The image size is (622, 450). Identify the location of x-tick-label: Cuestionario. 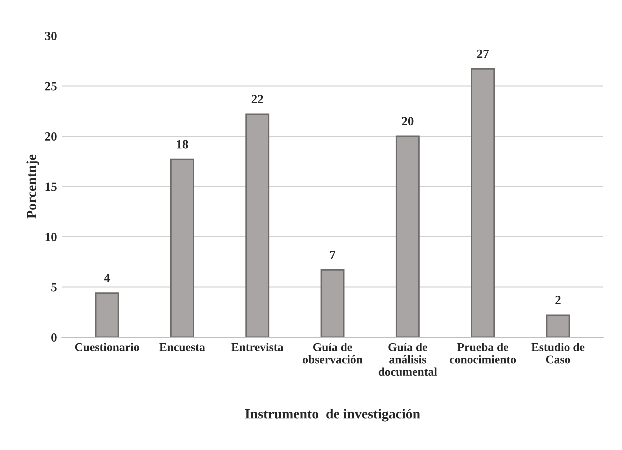
(107, 347).